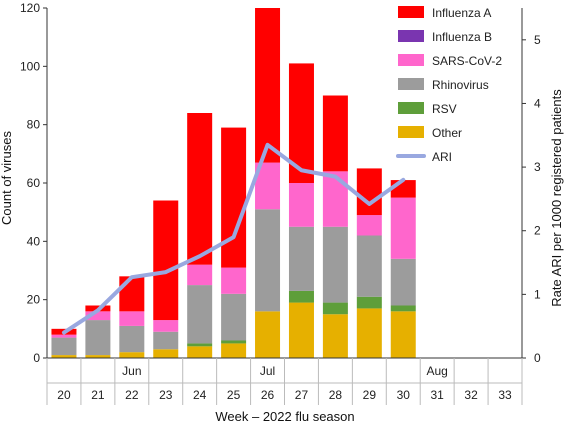  What do you see at coordinates (64, 395) in the screenshot?
I see `x-tick-label: 20` at bounding box center [64, 395].